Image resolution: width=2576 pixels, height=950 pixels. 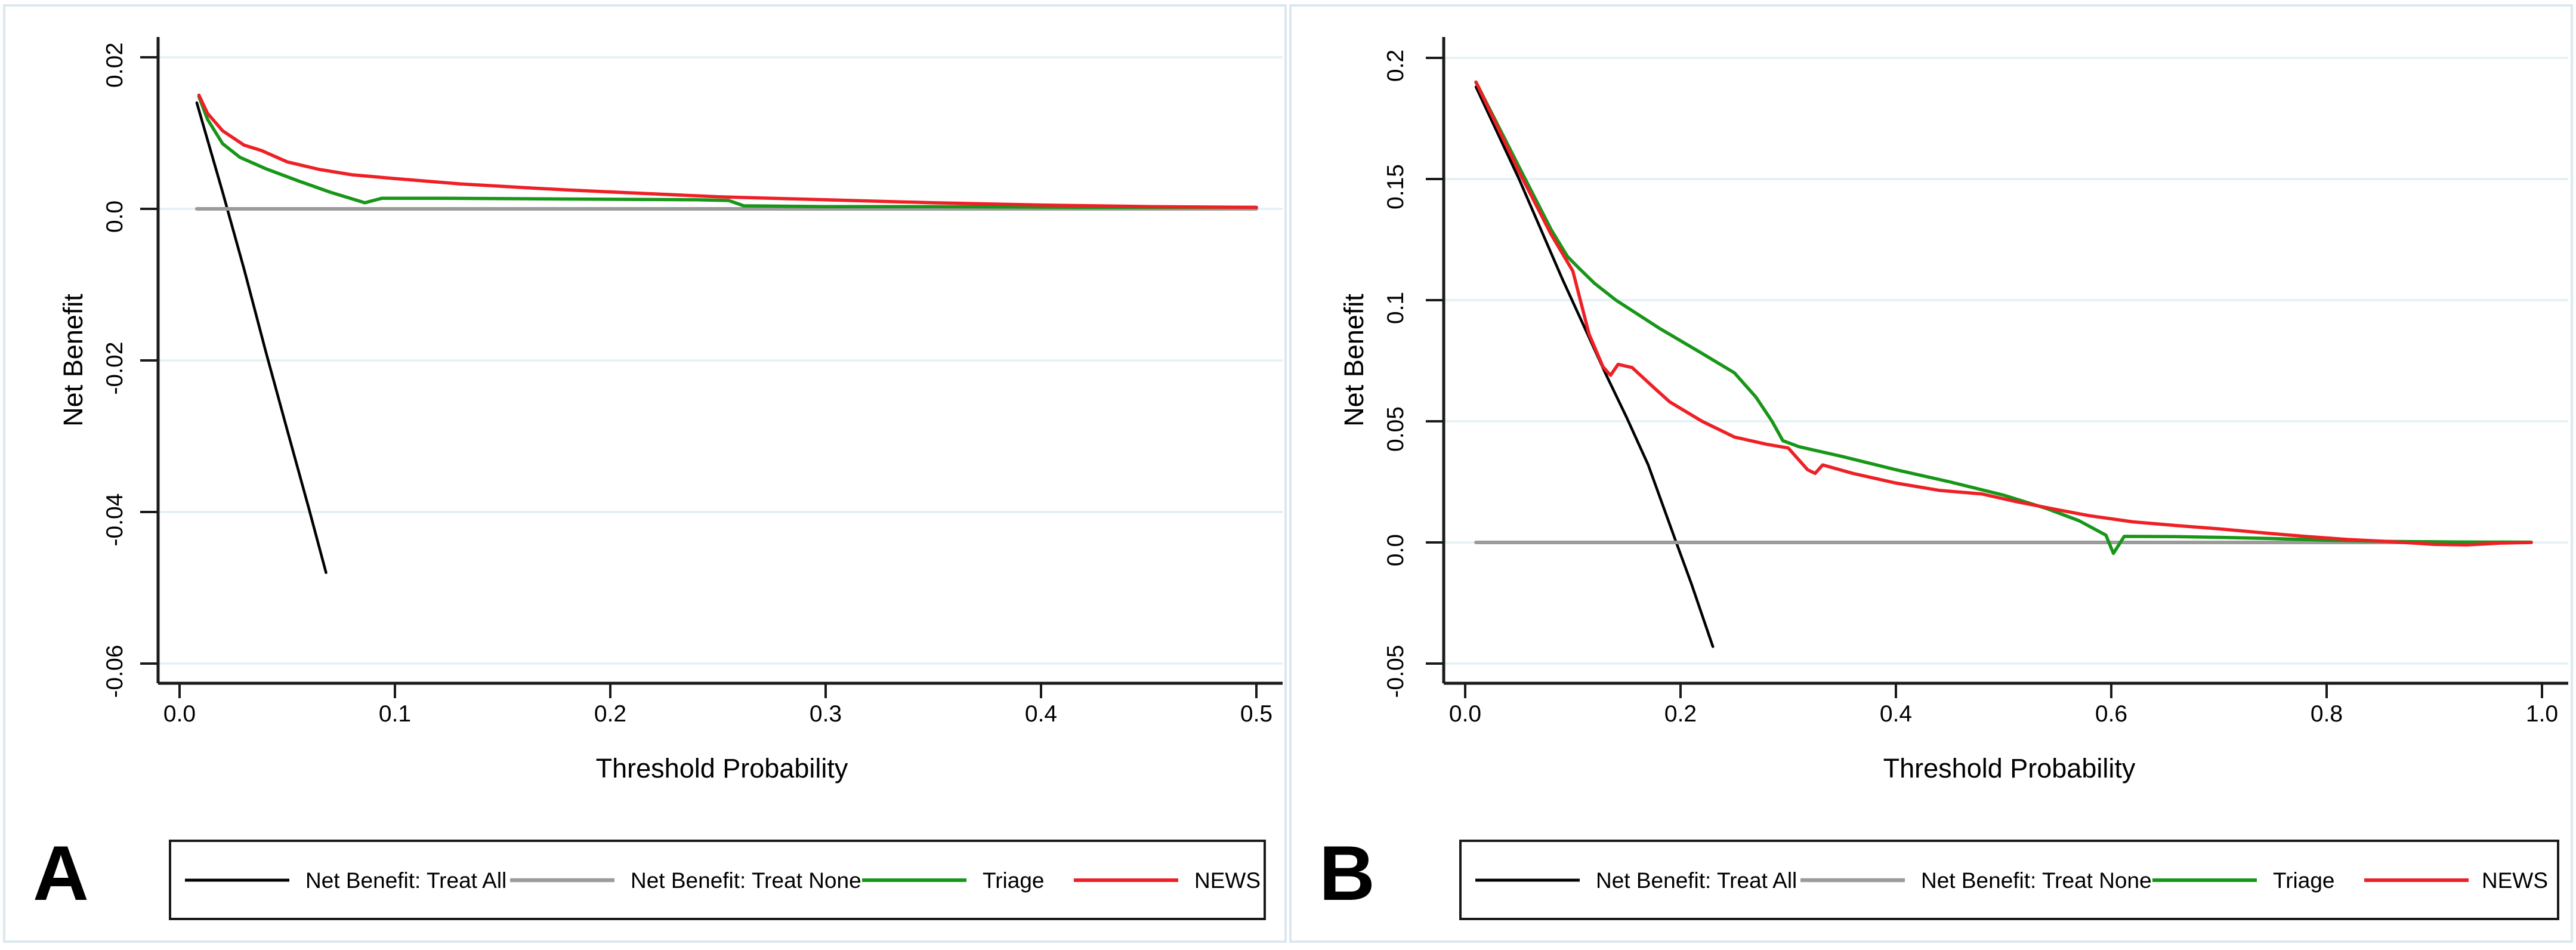 What do you see at coordinates (2542, 714) in the screenshot?
I see `x-tick-label: 1.0` at bounding box center [2542, 714].